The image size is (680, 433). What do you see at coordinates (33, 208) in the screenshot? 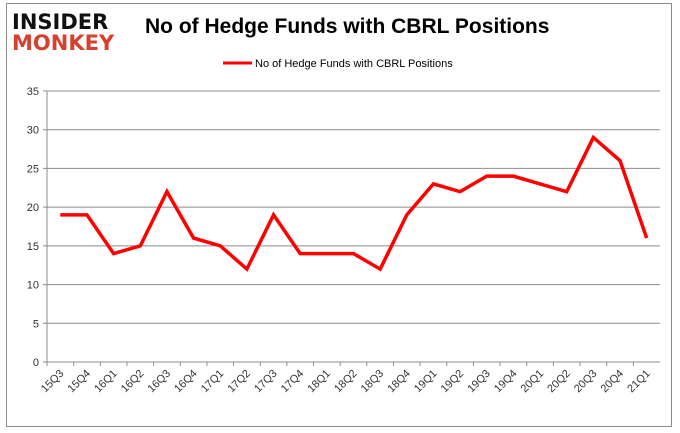
I see `y-tick-label: 20` at bounding box center [33, 208].